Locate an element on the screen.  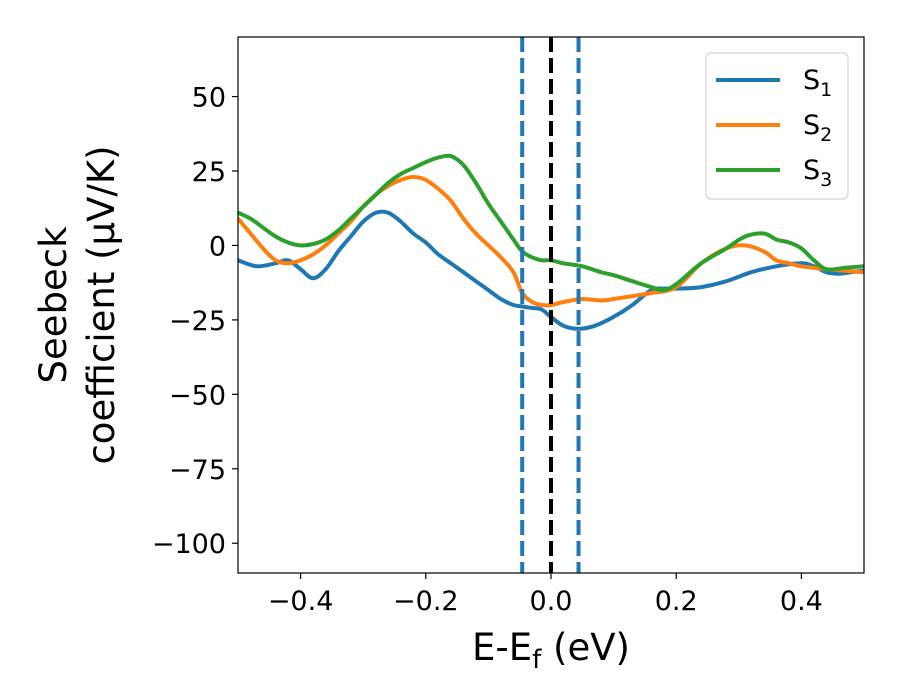
x-tick-label: 0.2 is located at coordinates (676, 601).